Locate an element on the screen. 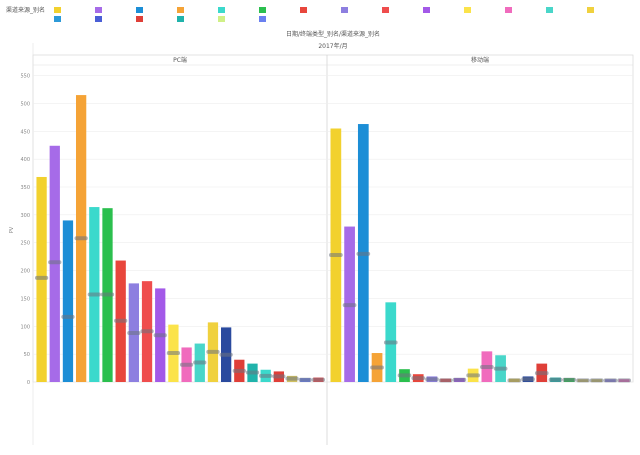 The height and width of the screenshot is (455, 640). y-tick-label: 550 is located at coordinates (25, 77).